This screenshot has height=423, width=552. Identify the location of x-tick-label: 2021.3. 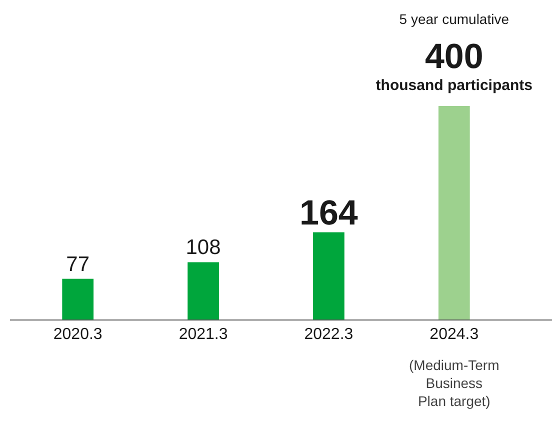
(203, 334).